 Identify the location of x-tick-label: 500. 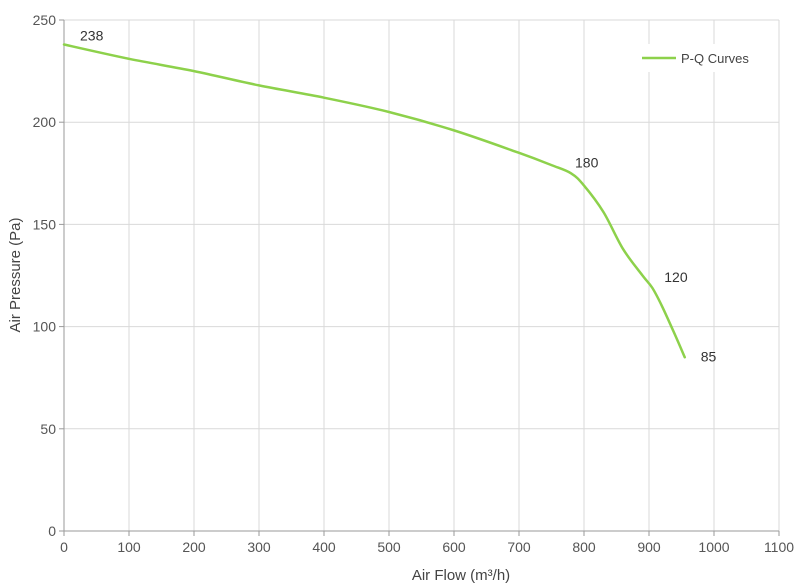
(389, 547).